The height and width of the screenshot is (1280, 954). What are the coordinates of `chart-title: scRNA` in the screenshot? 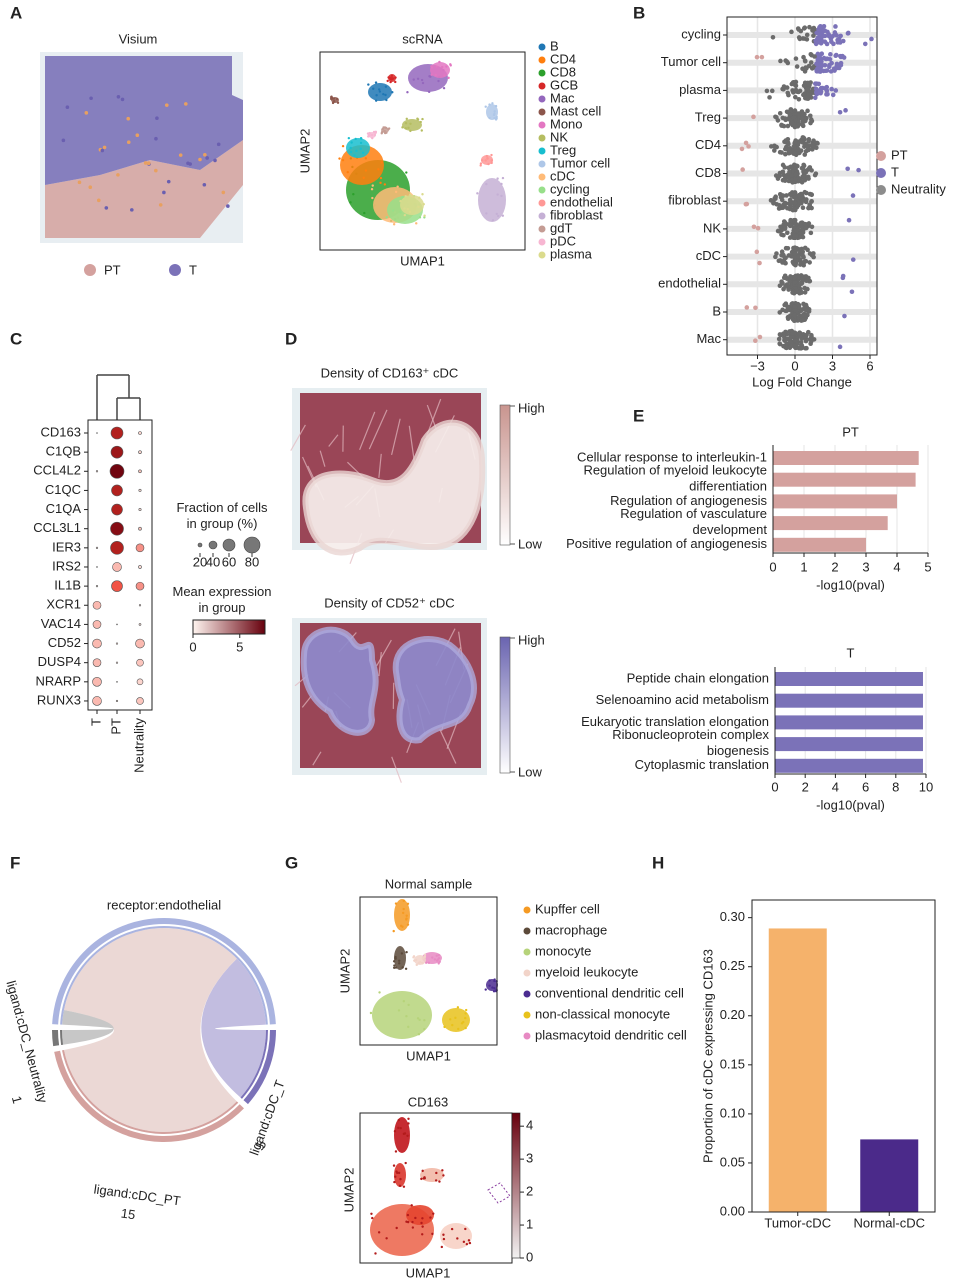 It's located at (422, 38).